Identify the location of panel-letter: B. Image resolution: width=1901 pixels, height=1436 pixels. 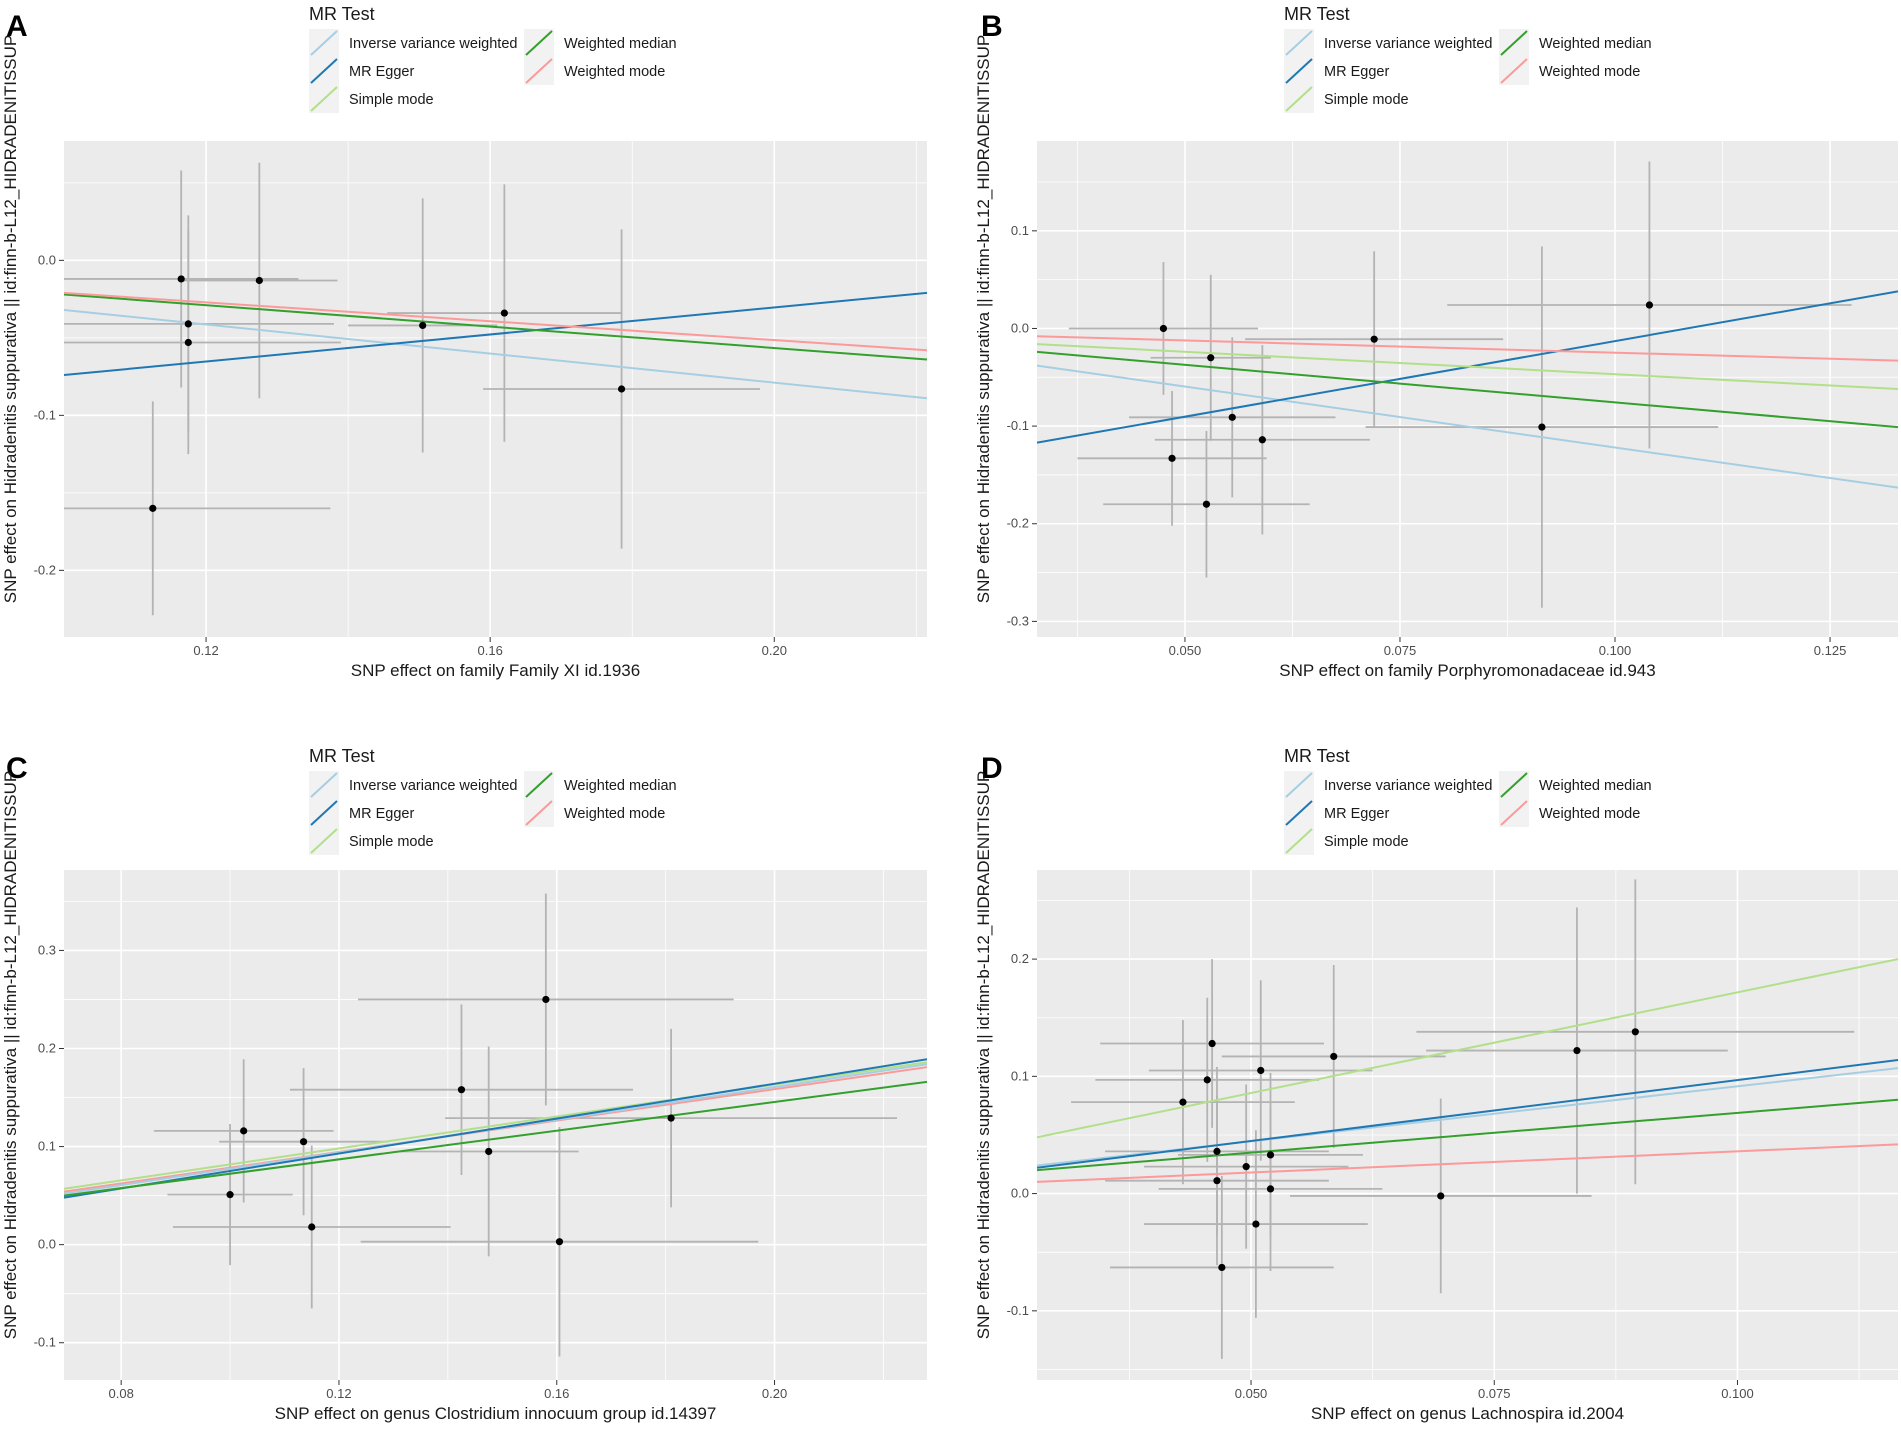
(992, 26).